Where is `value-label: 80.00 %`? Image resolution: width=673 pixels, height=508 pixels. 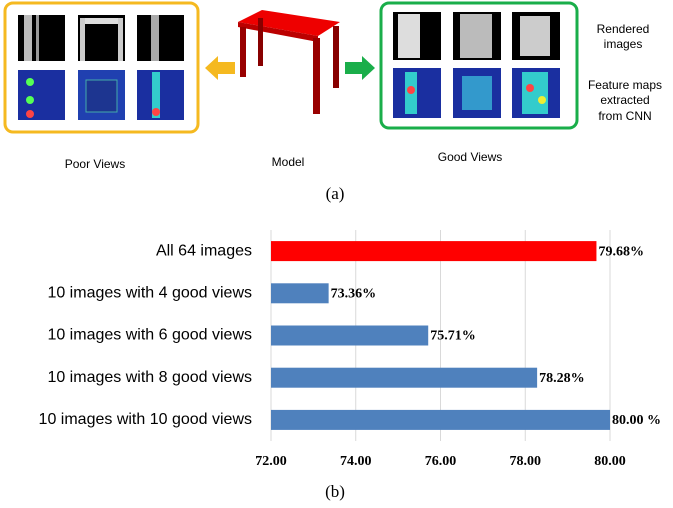 value-label: 80.00 % is located at coordinates (636, 420).